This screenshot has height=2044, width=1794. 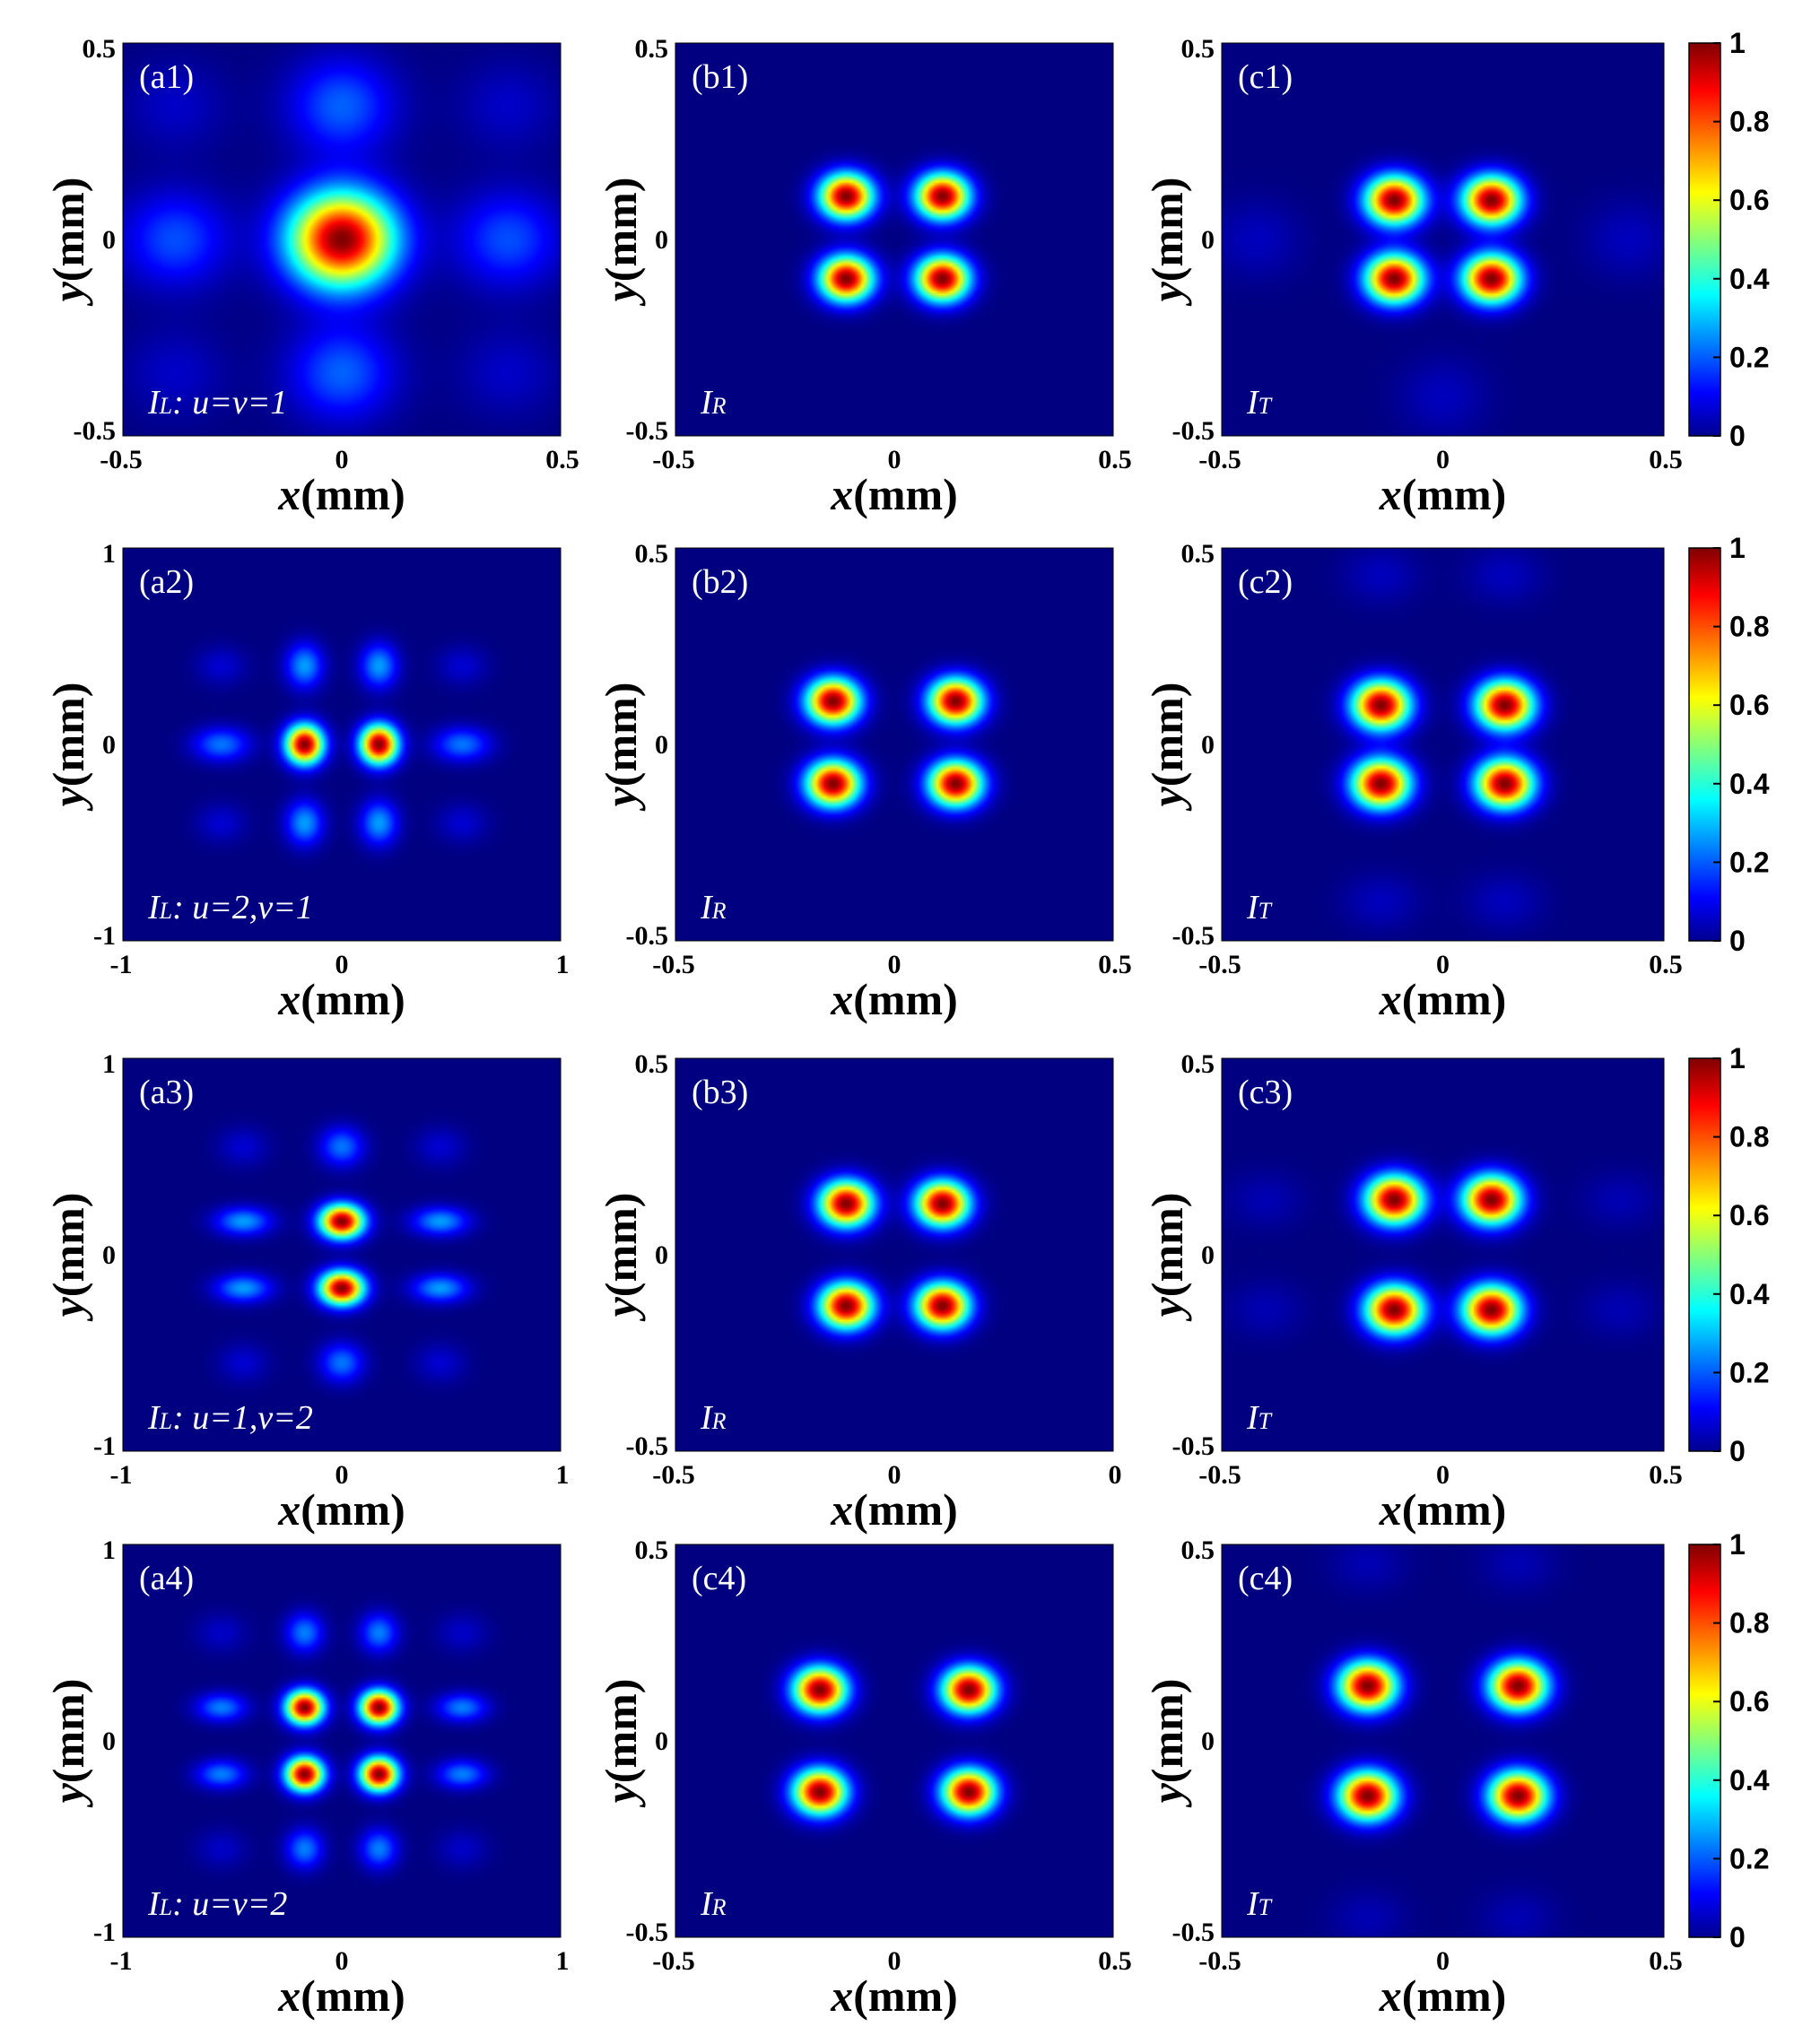 I want to click on heatmap-panel-9: (c3)IT-0.5 0 0.5-0.500.5x(mm)y(mm), so click(x=1412, y=1292).